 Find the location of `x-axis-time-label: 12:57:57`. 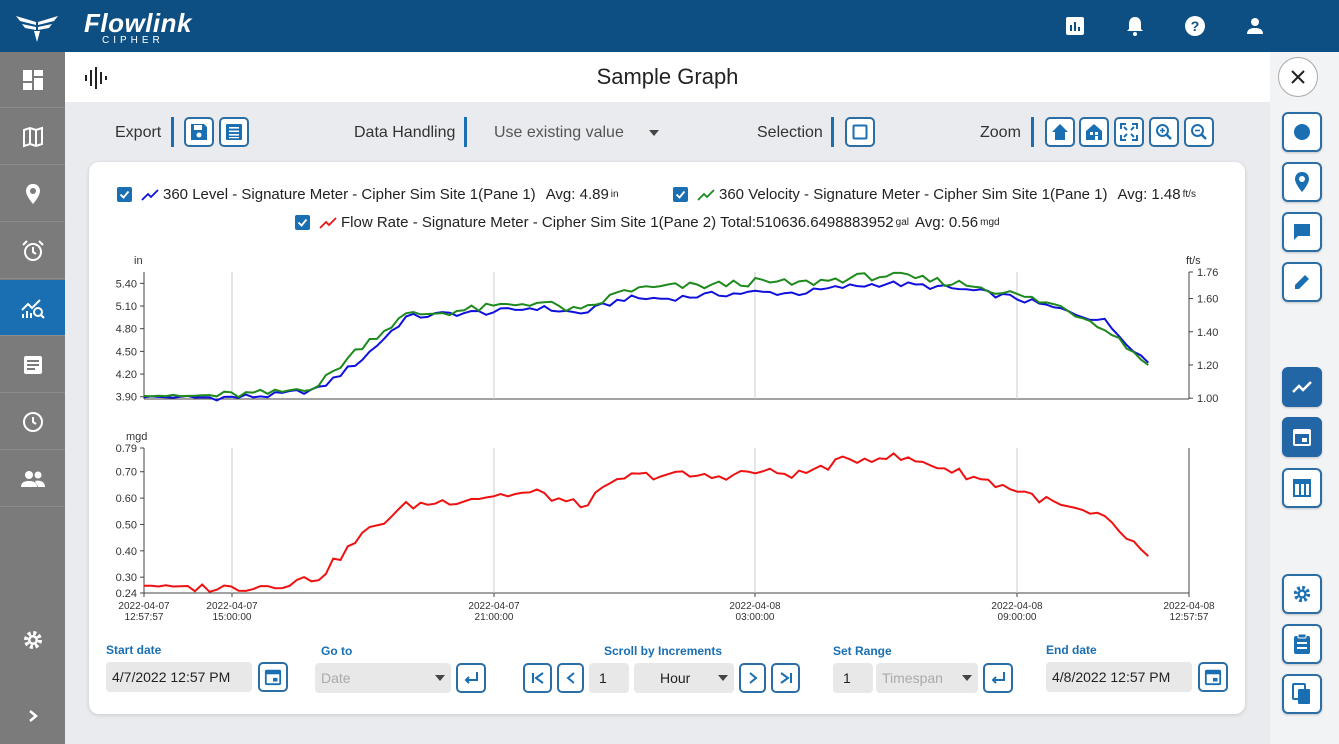

x-axis-time-label: 12:57:57 is located at coordinates (1189, 617).